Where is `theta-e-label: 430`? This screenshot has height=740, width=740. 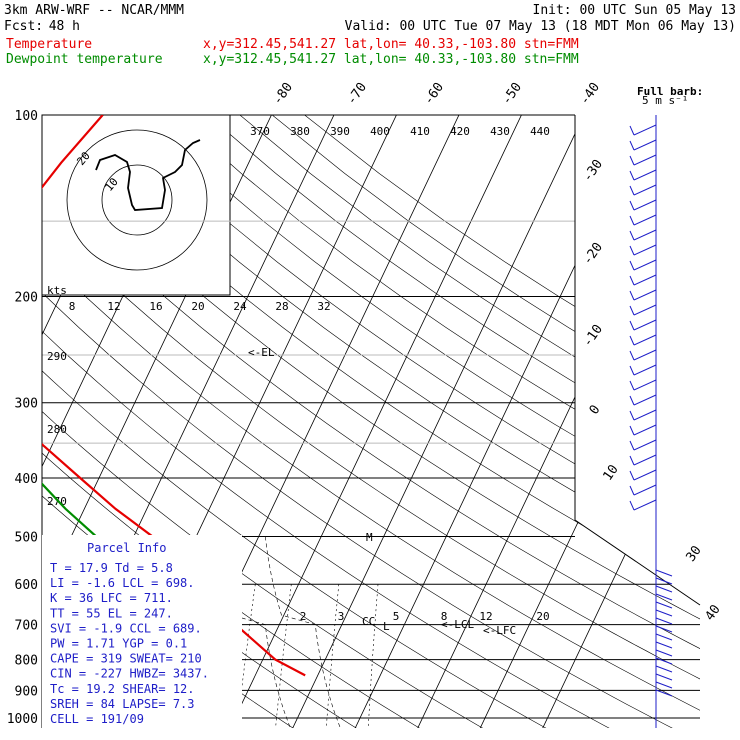
theta-e-label: 430 is located at coordinates (500, 131).